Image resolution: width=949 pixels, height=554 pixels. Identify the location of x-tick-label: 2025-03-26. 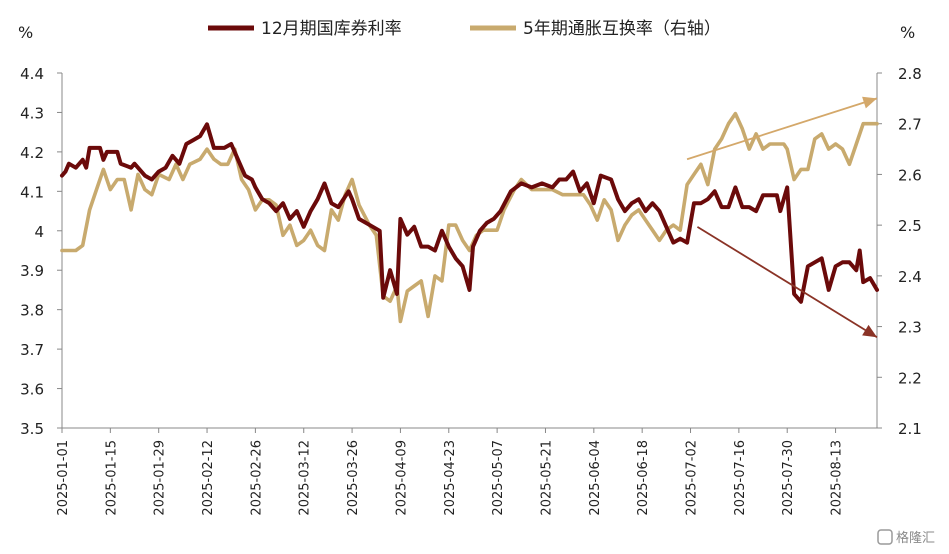
(353, 478).